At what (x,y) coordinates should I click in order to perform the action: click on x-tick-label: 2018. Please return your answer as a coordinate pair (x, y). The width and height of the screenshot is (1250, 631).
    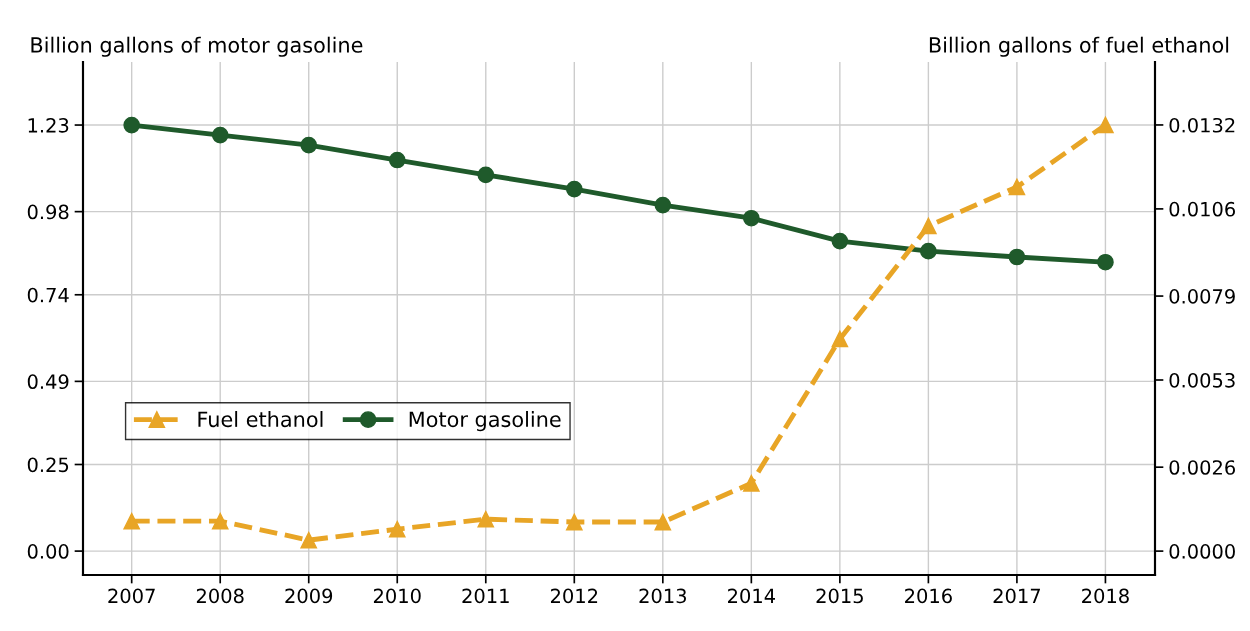
    Looking at the image, I should click on (1105, 596).